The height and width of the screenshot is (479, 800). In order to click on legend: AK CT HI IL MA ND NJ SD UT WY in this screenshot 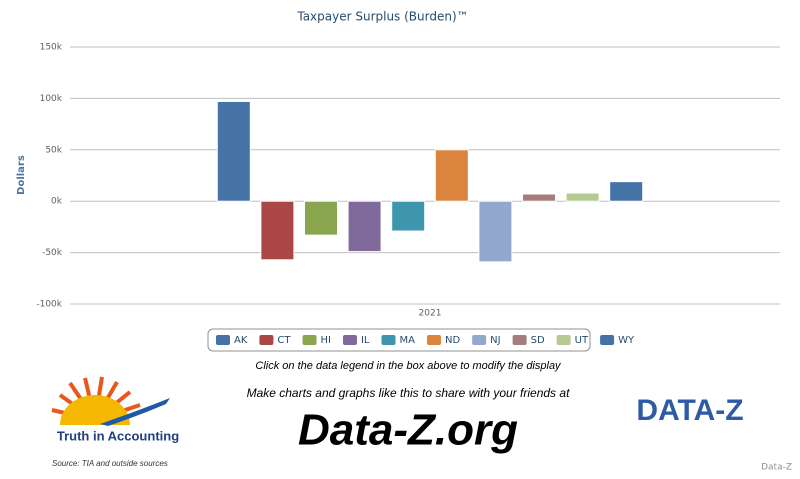, I will do `click(425, 340)`.